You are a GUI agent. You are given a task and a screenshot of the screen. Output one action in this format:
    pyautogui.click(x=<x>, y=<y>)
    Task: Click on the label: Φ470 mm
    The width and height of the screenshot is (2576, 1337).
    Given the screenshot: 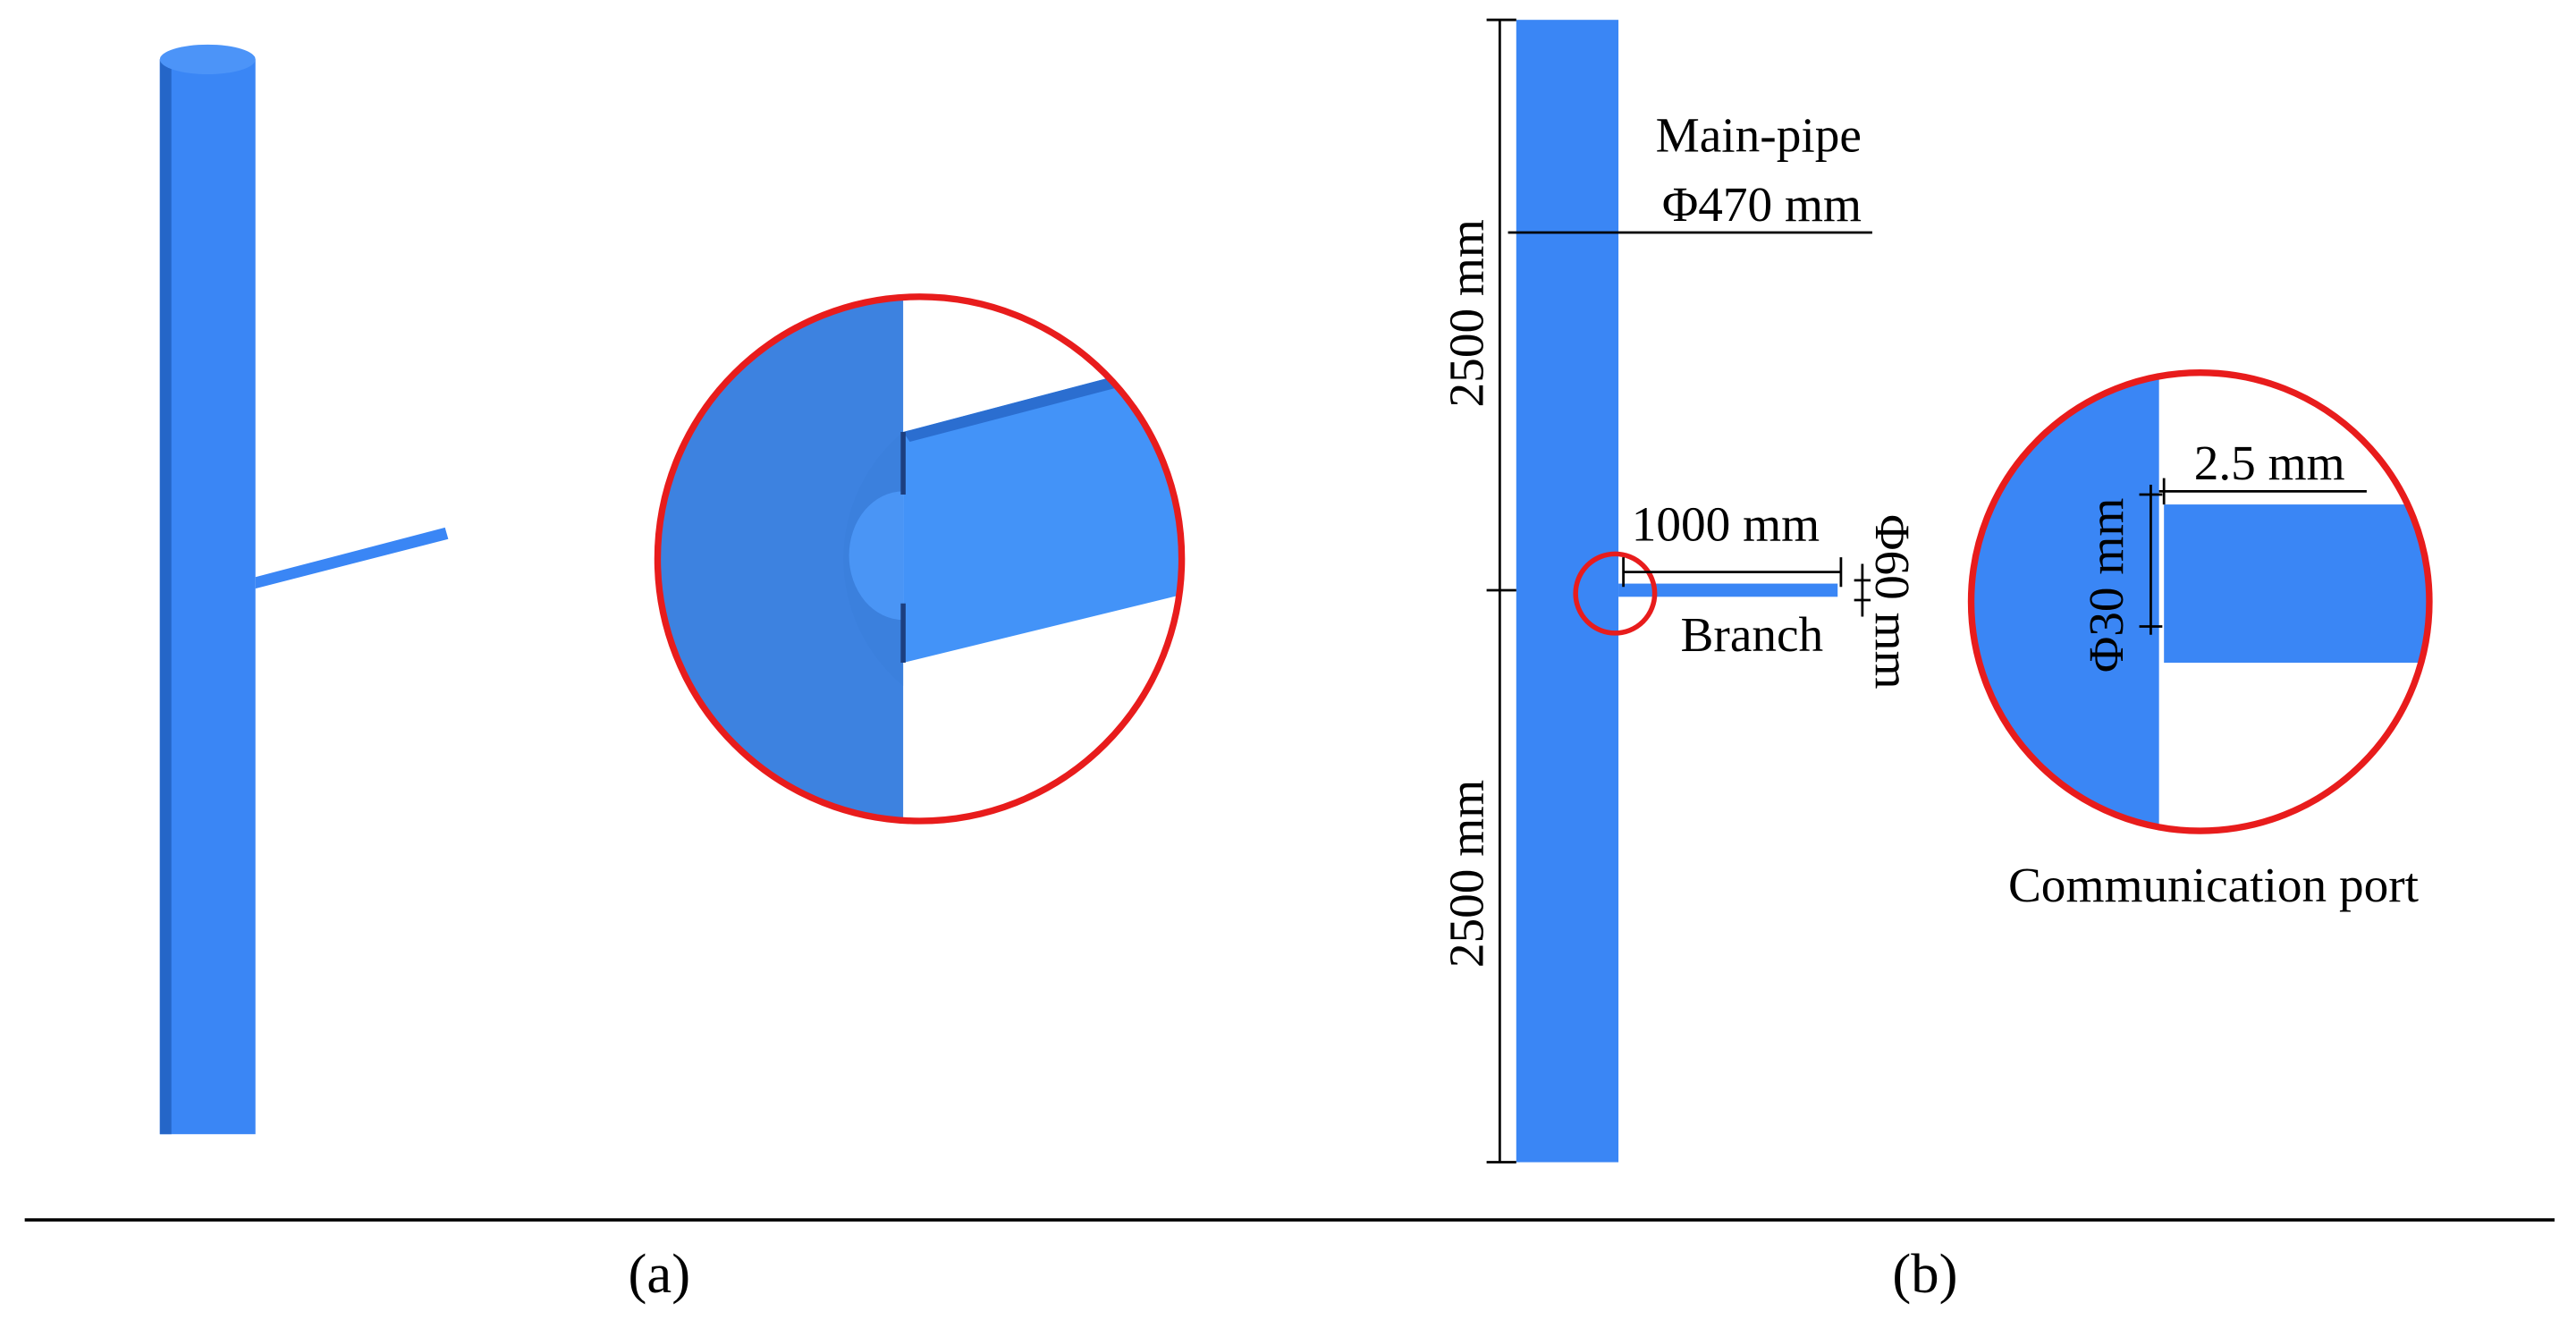 What is the action you would take?
    pyautogui.click(x=1762, y=204)
    